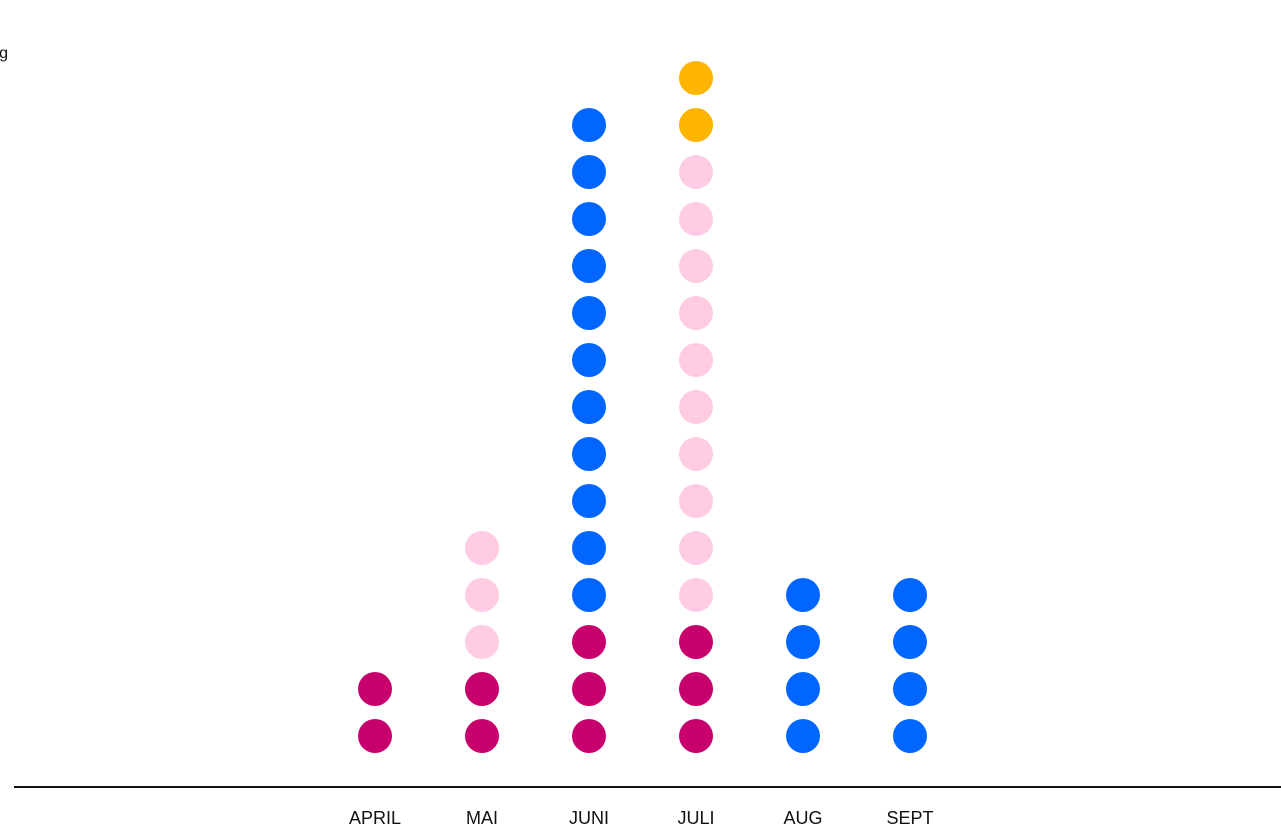  What do you see at coordinates (695, 818) in the screenshot?
I see `x-tick-label-juli: JULI` at bounding box center [695, 818].